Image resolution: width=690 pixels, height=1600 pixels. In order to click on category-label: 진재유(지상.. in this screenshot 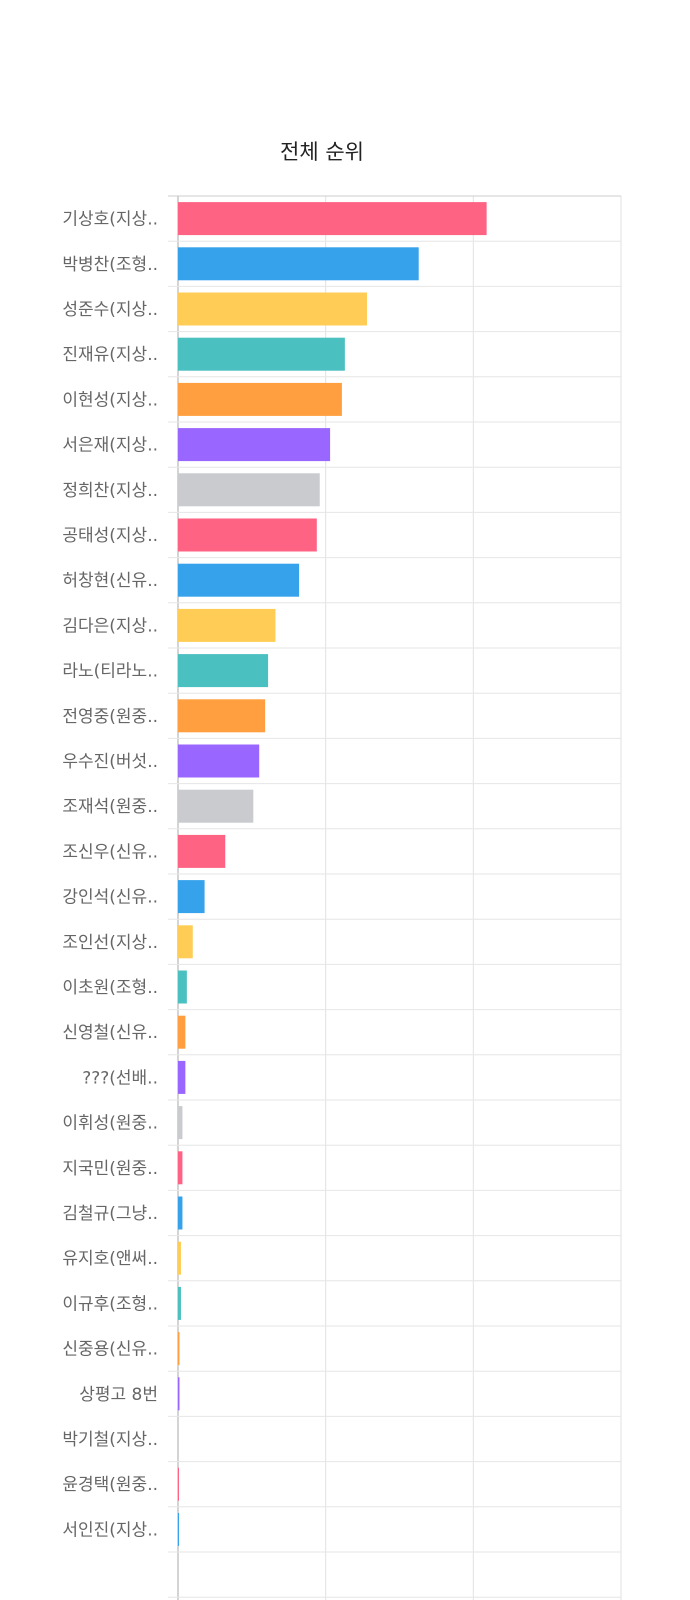, I will do `click(110, 355)`.